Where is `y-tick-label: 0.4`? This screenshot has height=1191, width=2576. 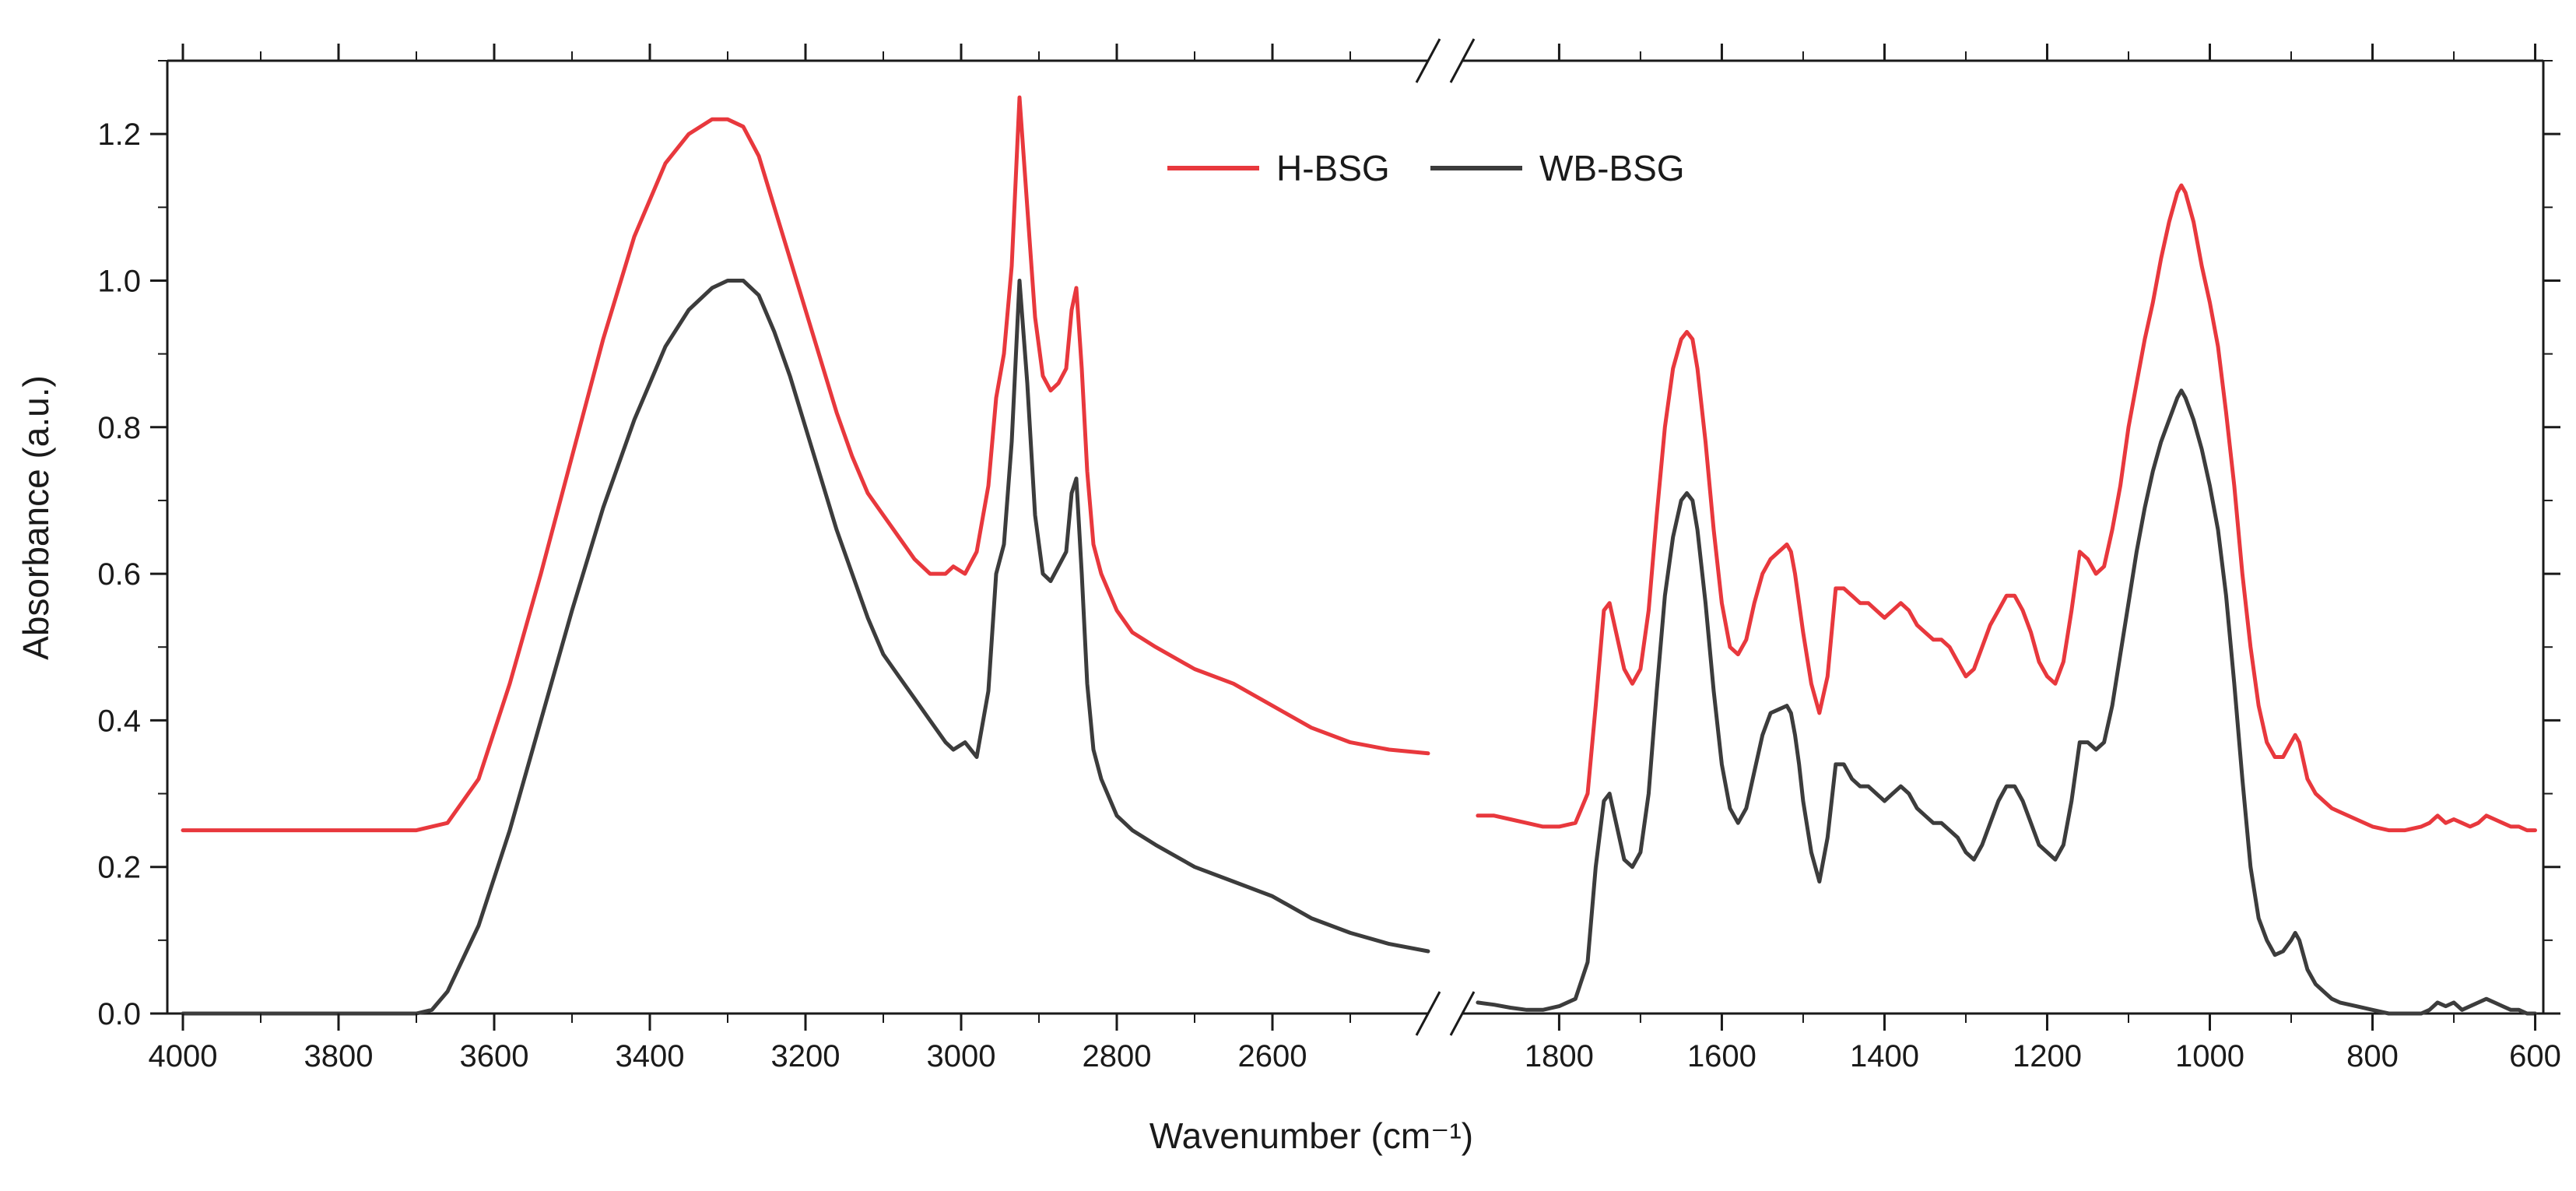 y-tick-label: 0.4 is located at coordinates (119, 721).